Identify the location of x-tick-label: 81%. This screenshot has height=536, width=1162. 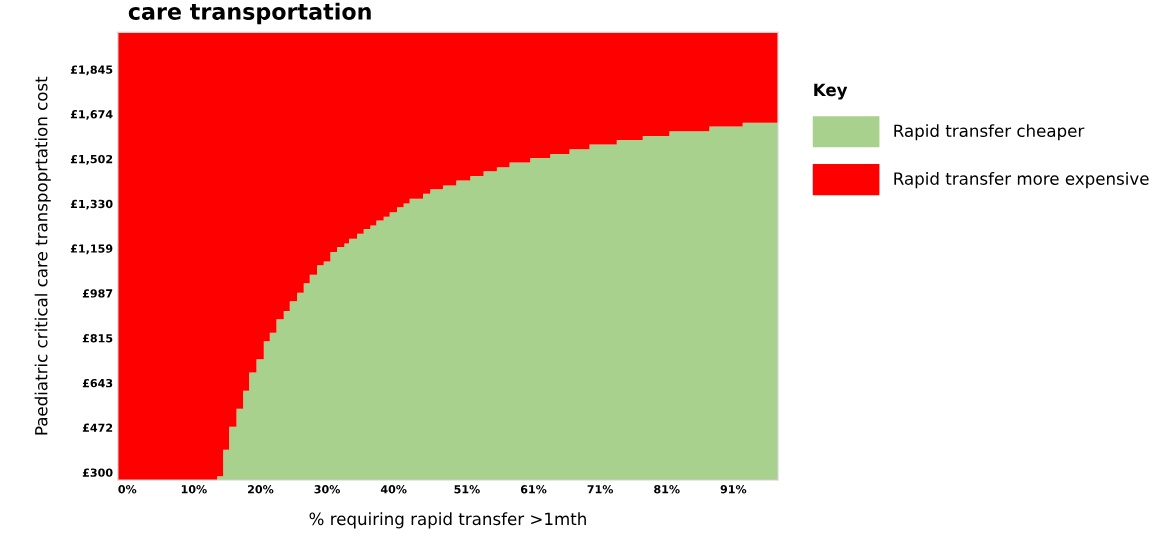
(667, 489).